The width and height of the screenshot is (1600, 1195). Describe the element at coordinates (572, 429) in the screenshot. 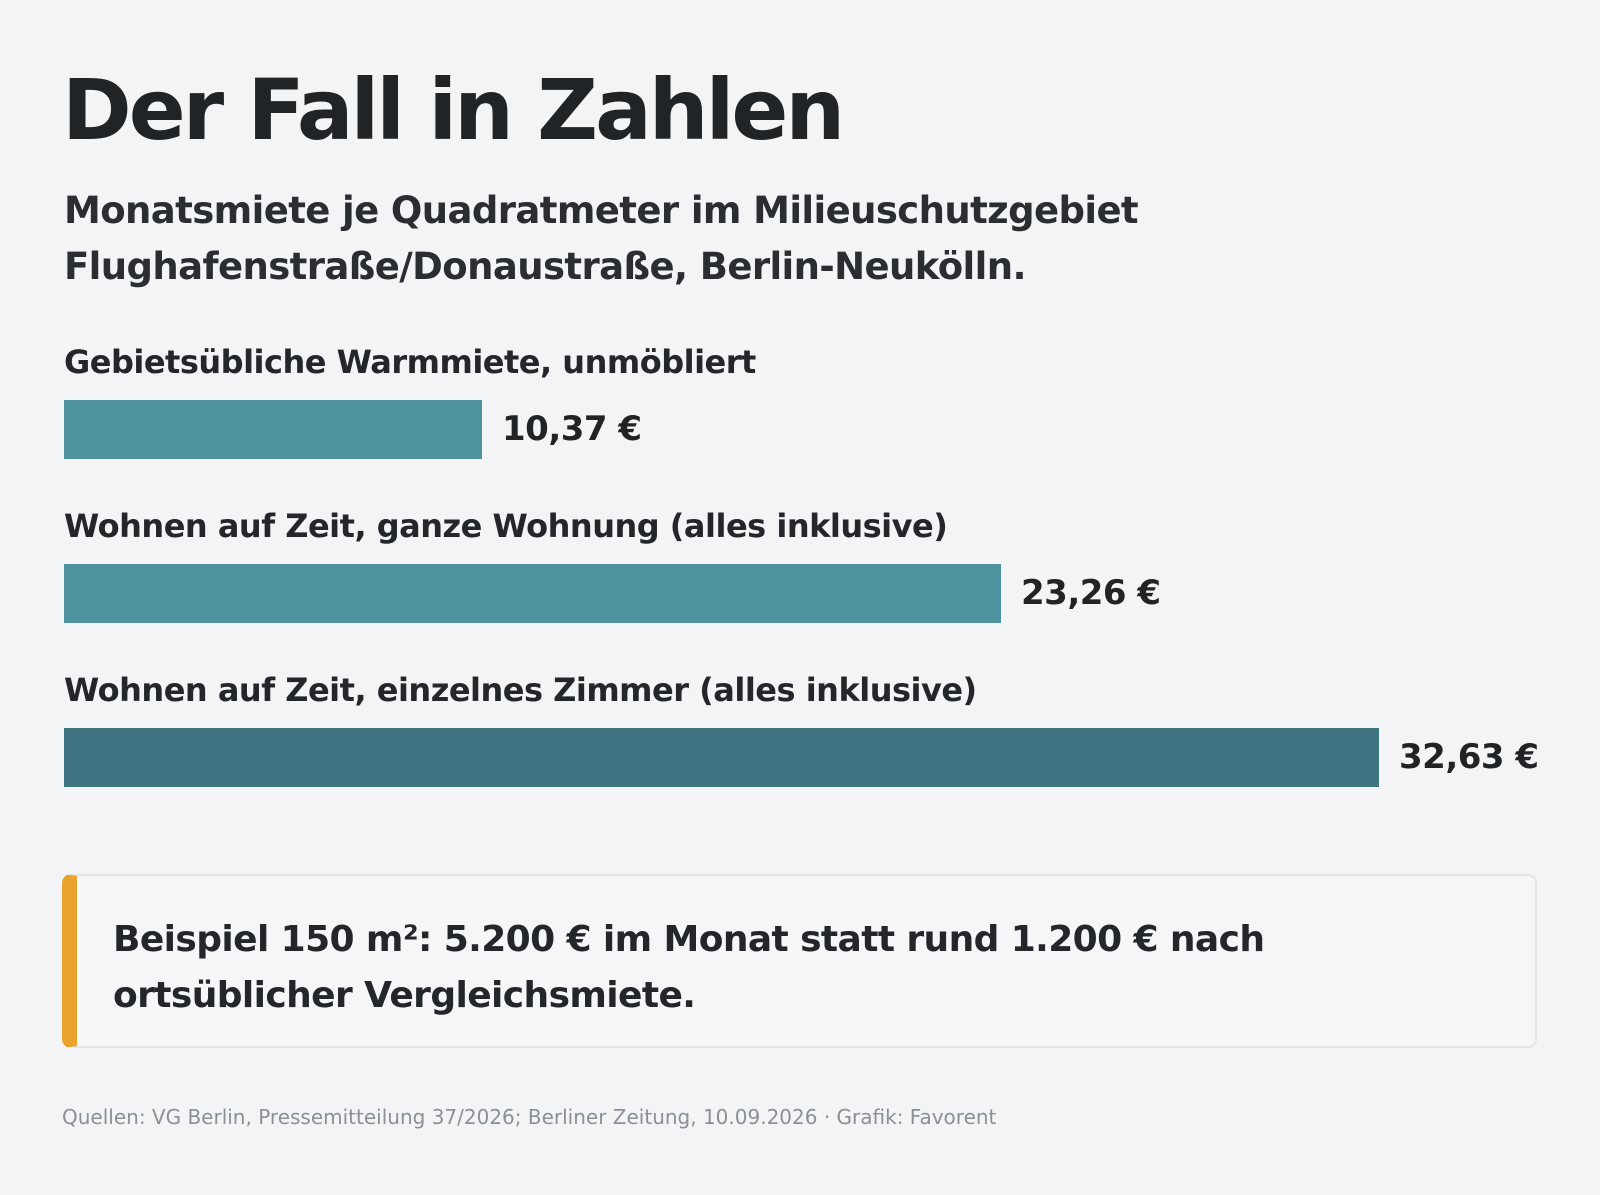

I see `bar-value-label: 10,37 €` at that location.